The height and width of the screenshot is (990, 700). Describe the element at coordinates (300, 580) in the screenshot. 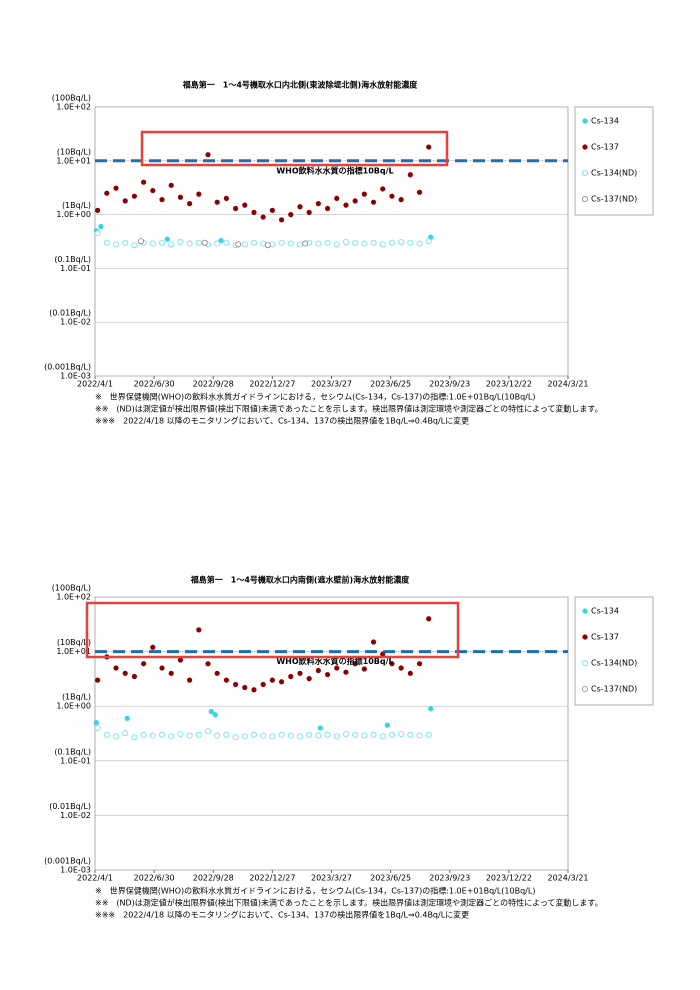

I see `chart-title: 福島第一 1～4号機取水口内南側(遮水壁前)海水放射能濃度` at that location.